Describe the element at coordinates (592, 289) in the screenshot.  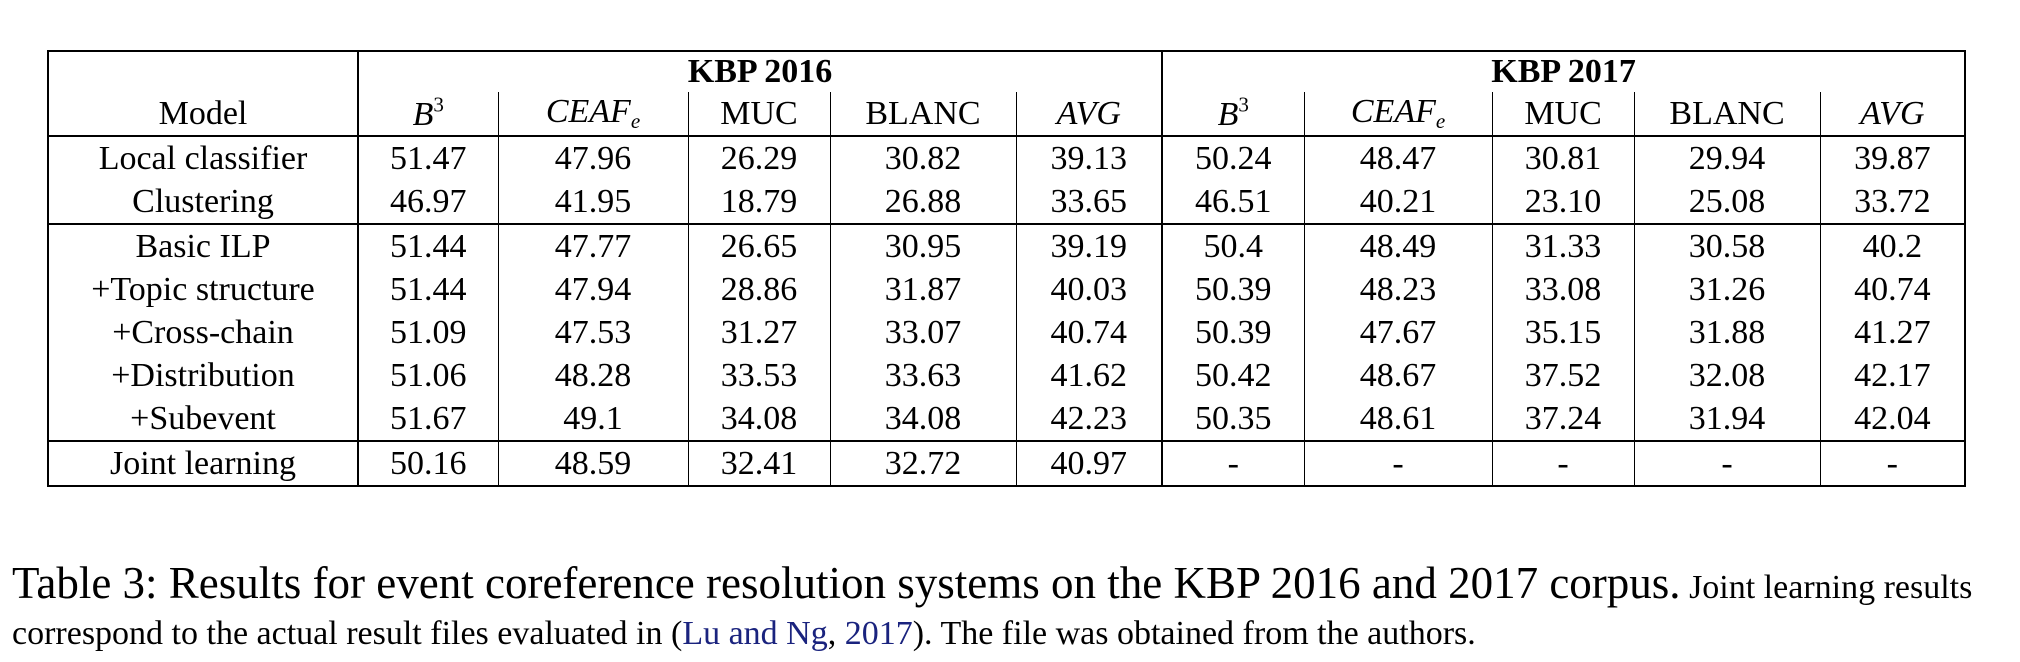
I see `score-cell: 47.94` at that location.